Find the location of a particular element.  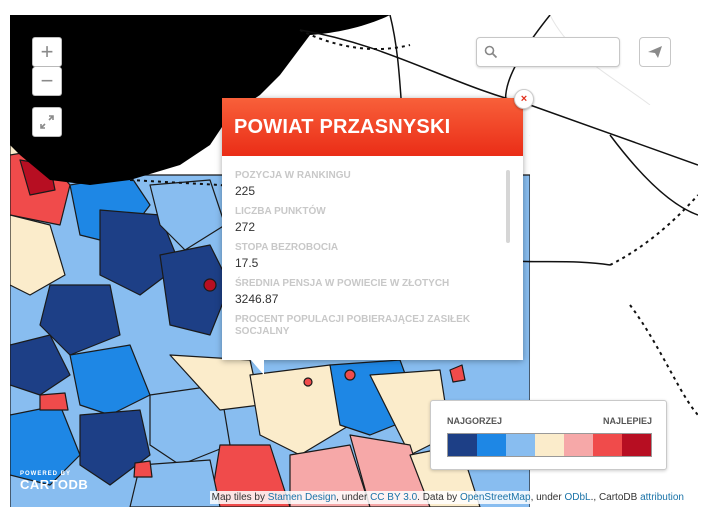

logo-powered-by: POWERED BY is located at coordinates (46, 474).